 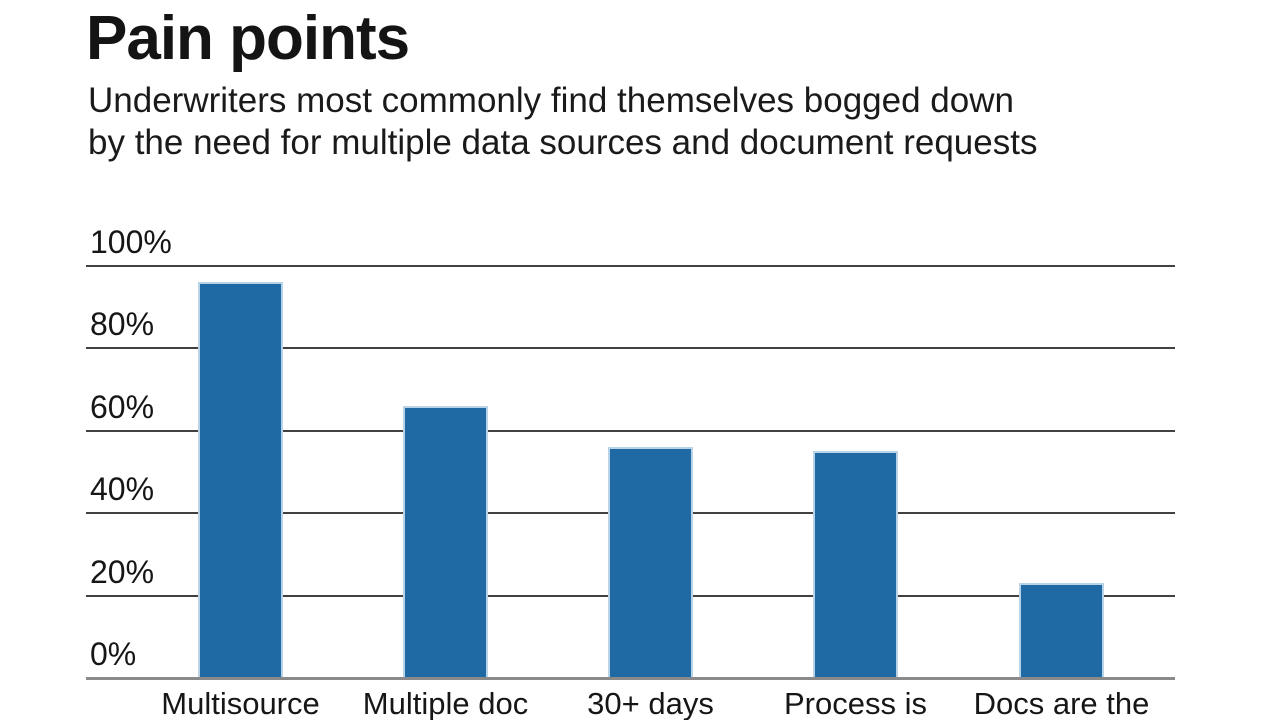 What do you see at coordinates (122, 406) in the screenshot?
I see `y-axis-tick-label-60: 60%` at bounding box center [122, 406].